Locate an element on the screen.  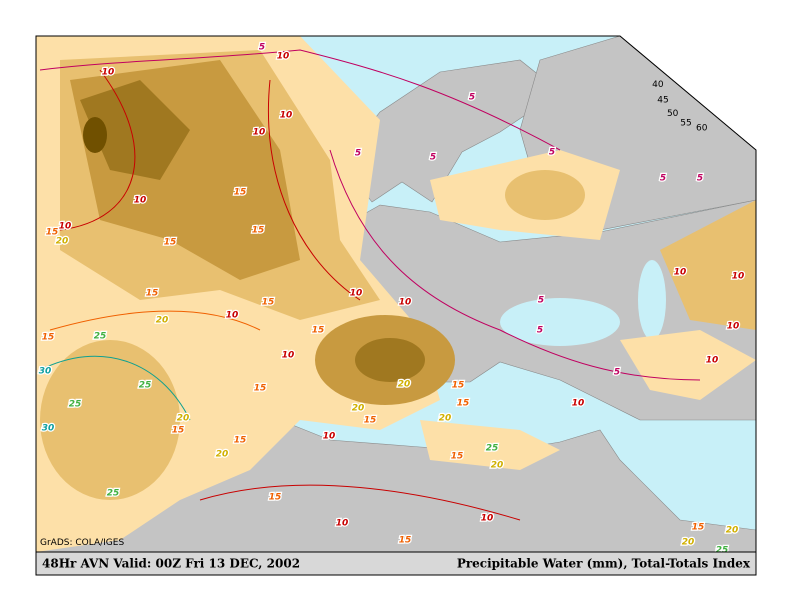
caption-bar is located at coordinates (396, 563).